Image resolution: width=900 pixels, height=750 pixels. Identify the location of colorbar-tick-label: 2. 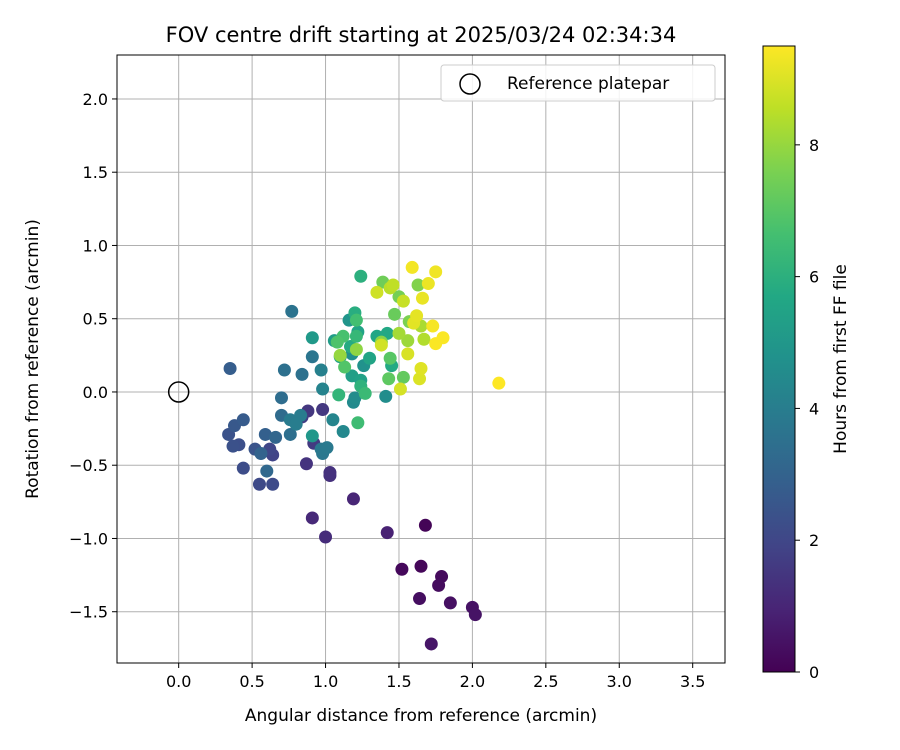
(814, 540).